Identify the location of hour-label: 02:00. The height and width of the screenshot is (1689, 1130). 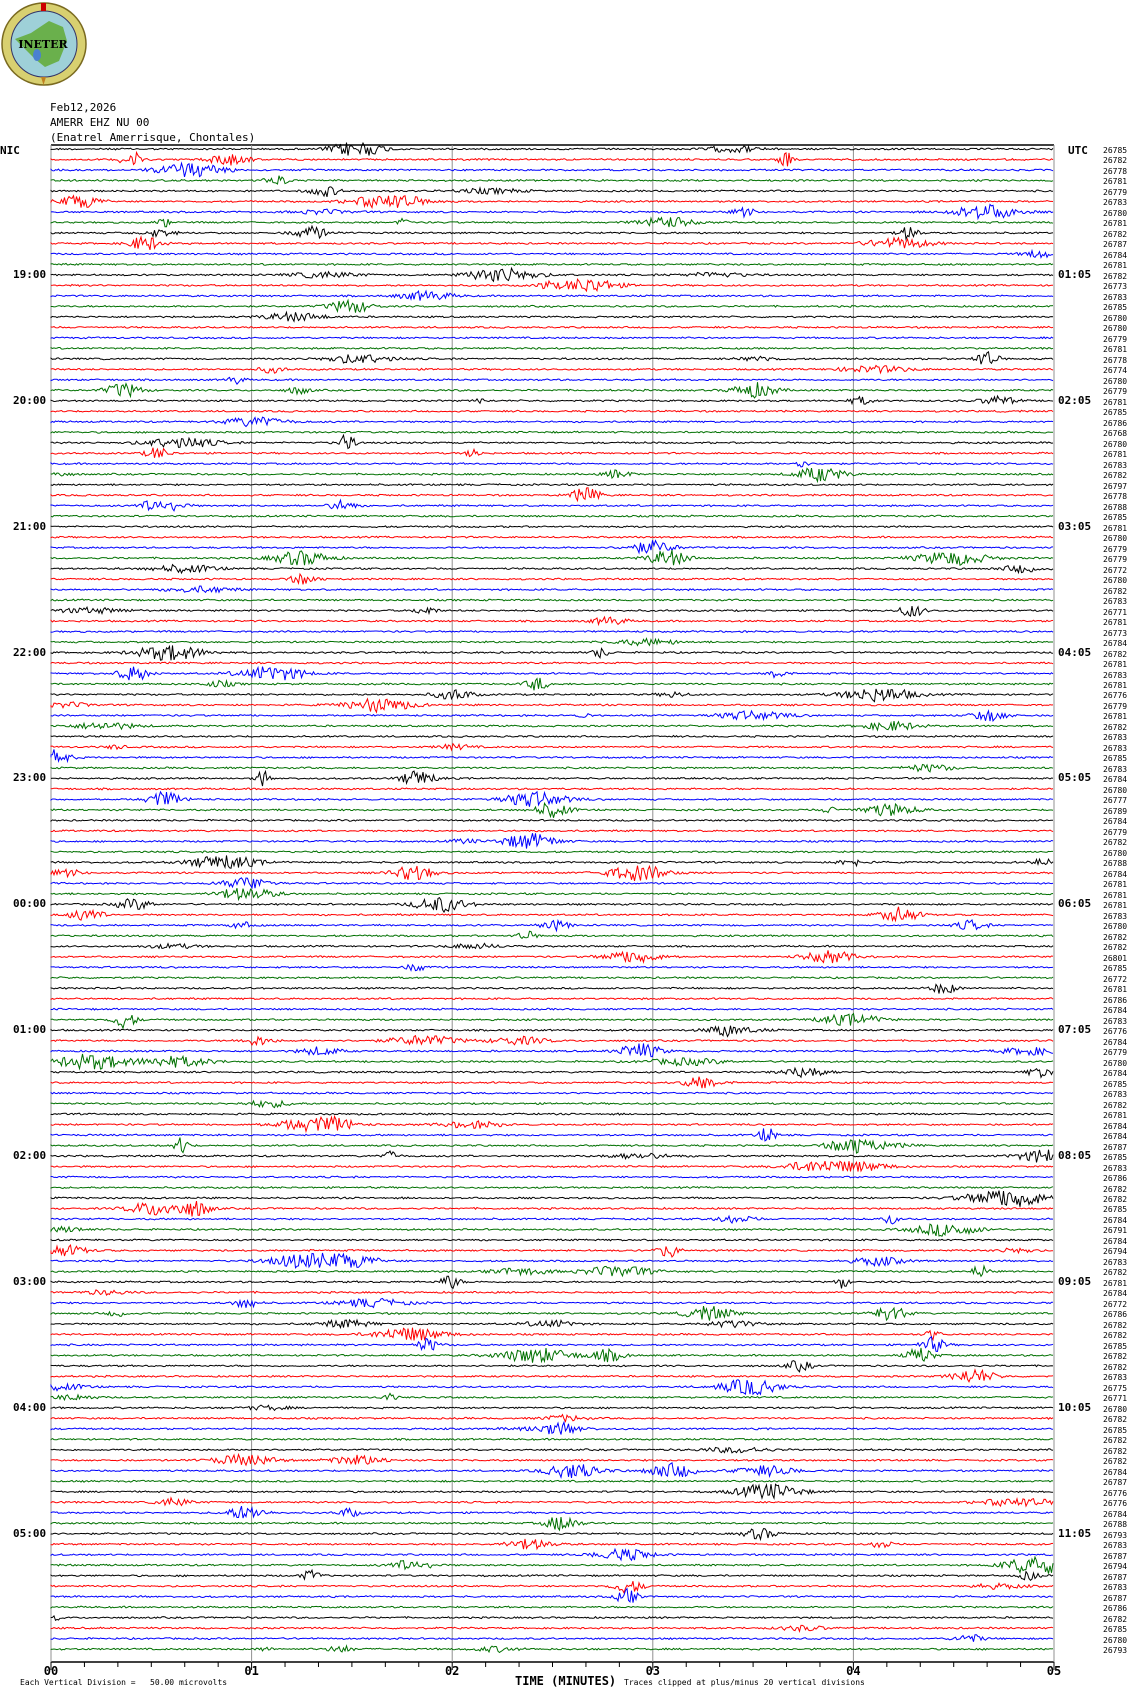
(30, 1156).